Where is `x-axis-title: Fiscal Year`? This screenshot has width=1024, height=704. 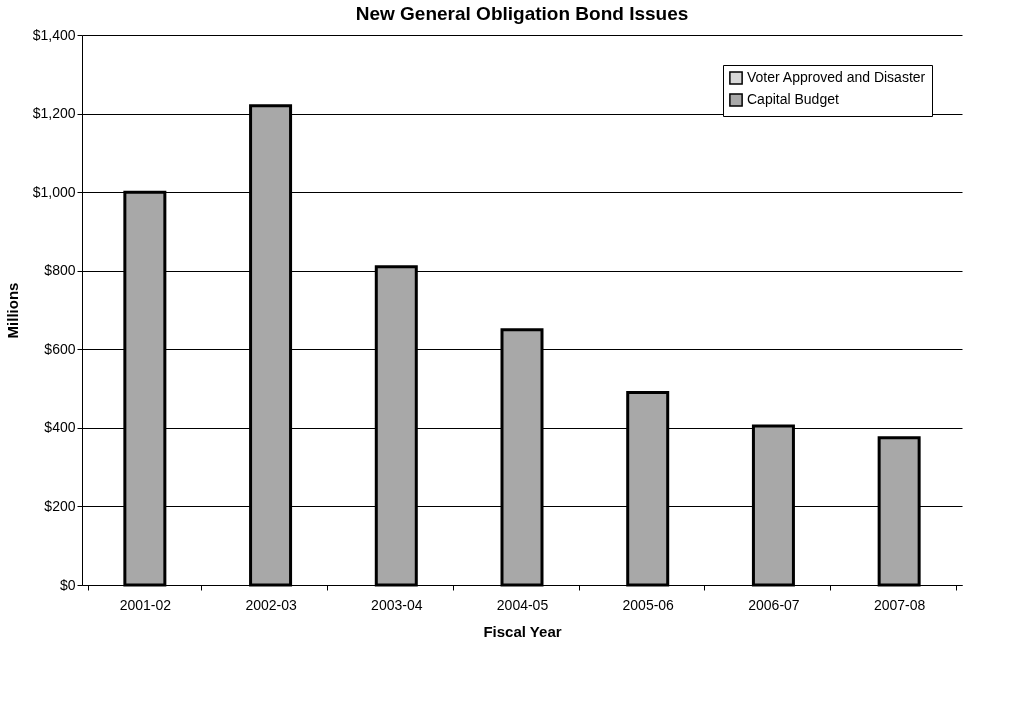
x-axis-title: Fiscal Year is located at coordinates (522, 631).